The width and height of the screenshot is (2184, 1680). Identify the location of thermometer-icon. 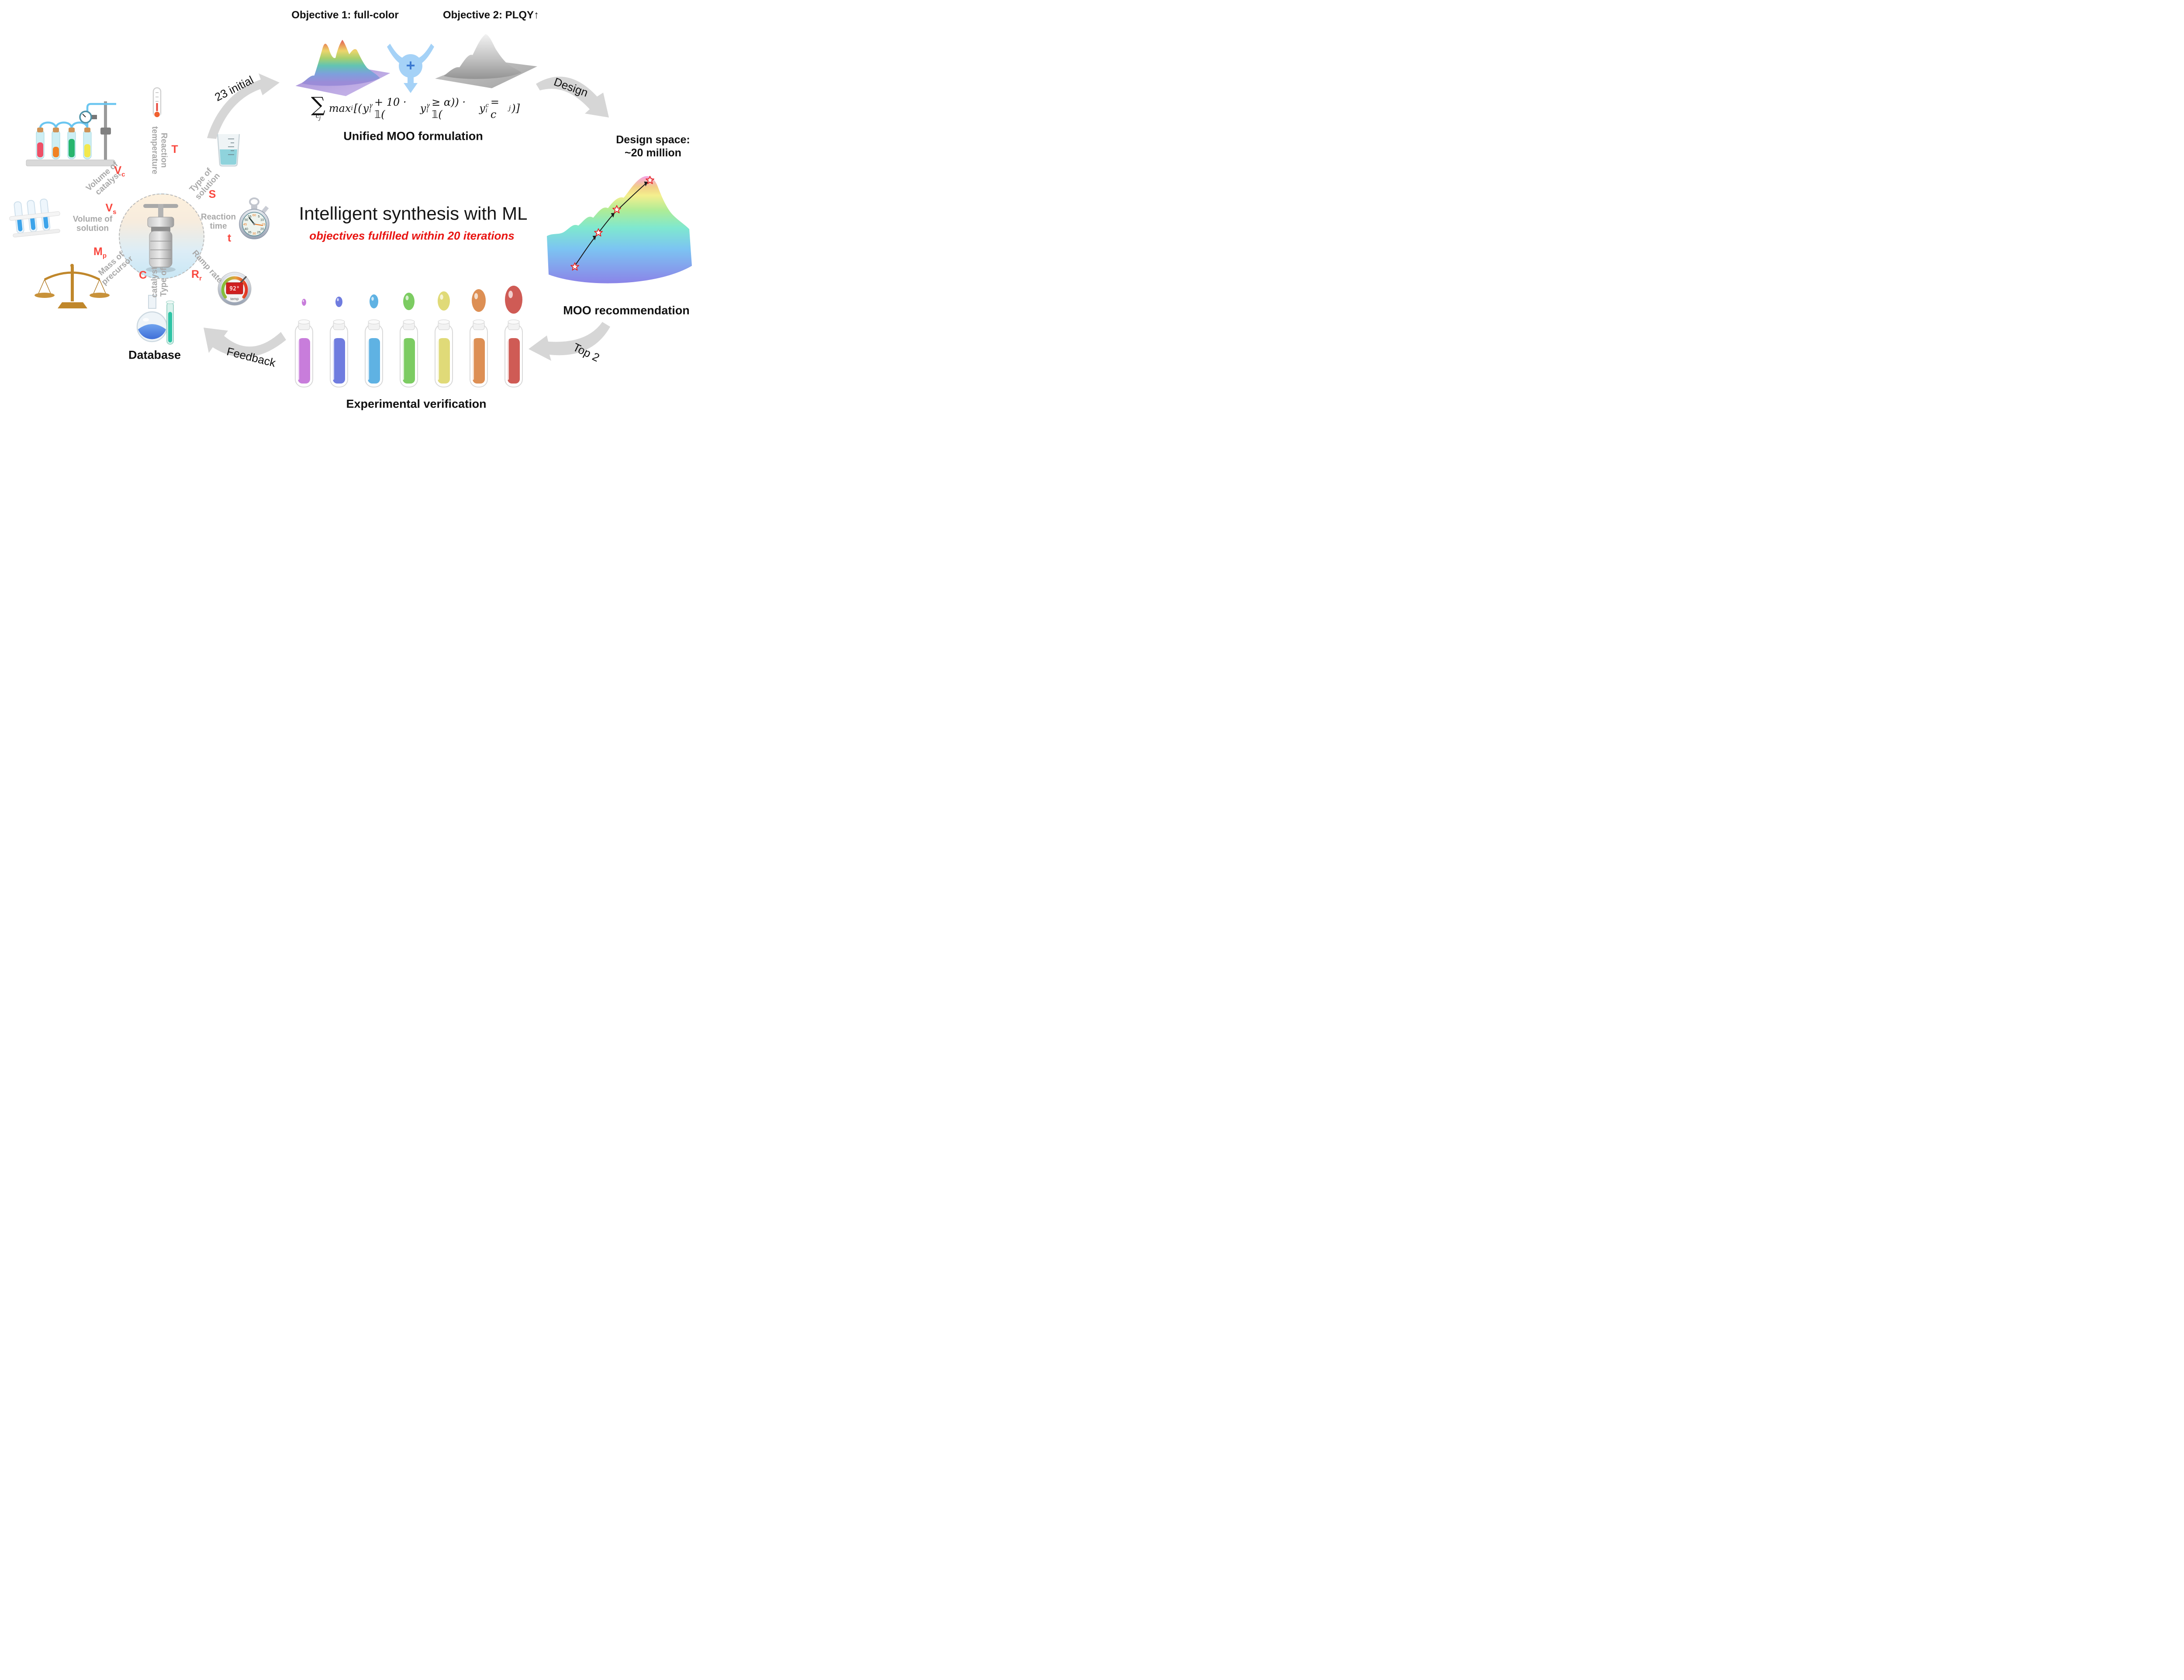
(157, 102).